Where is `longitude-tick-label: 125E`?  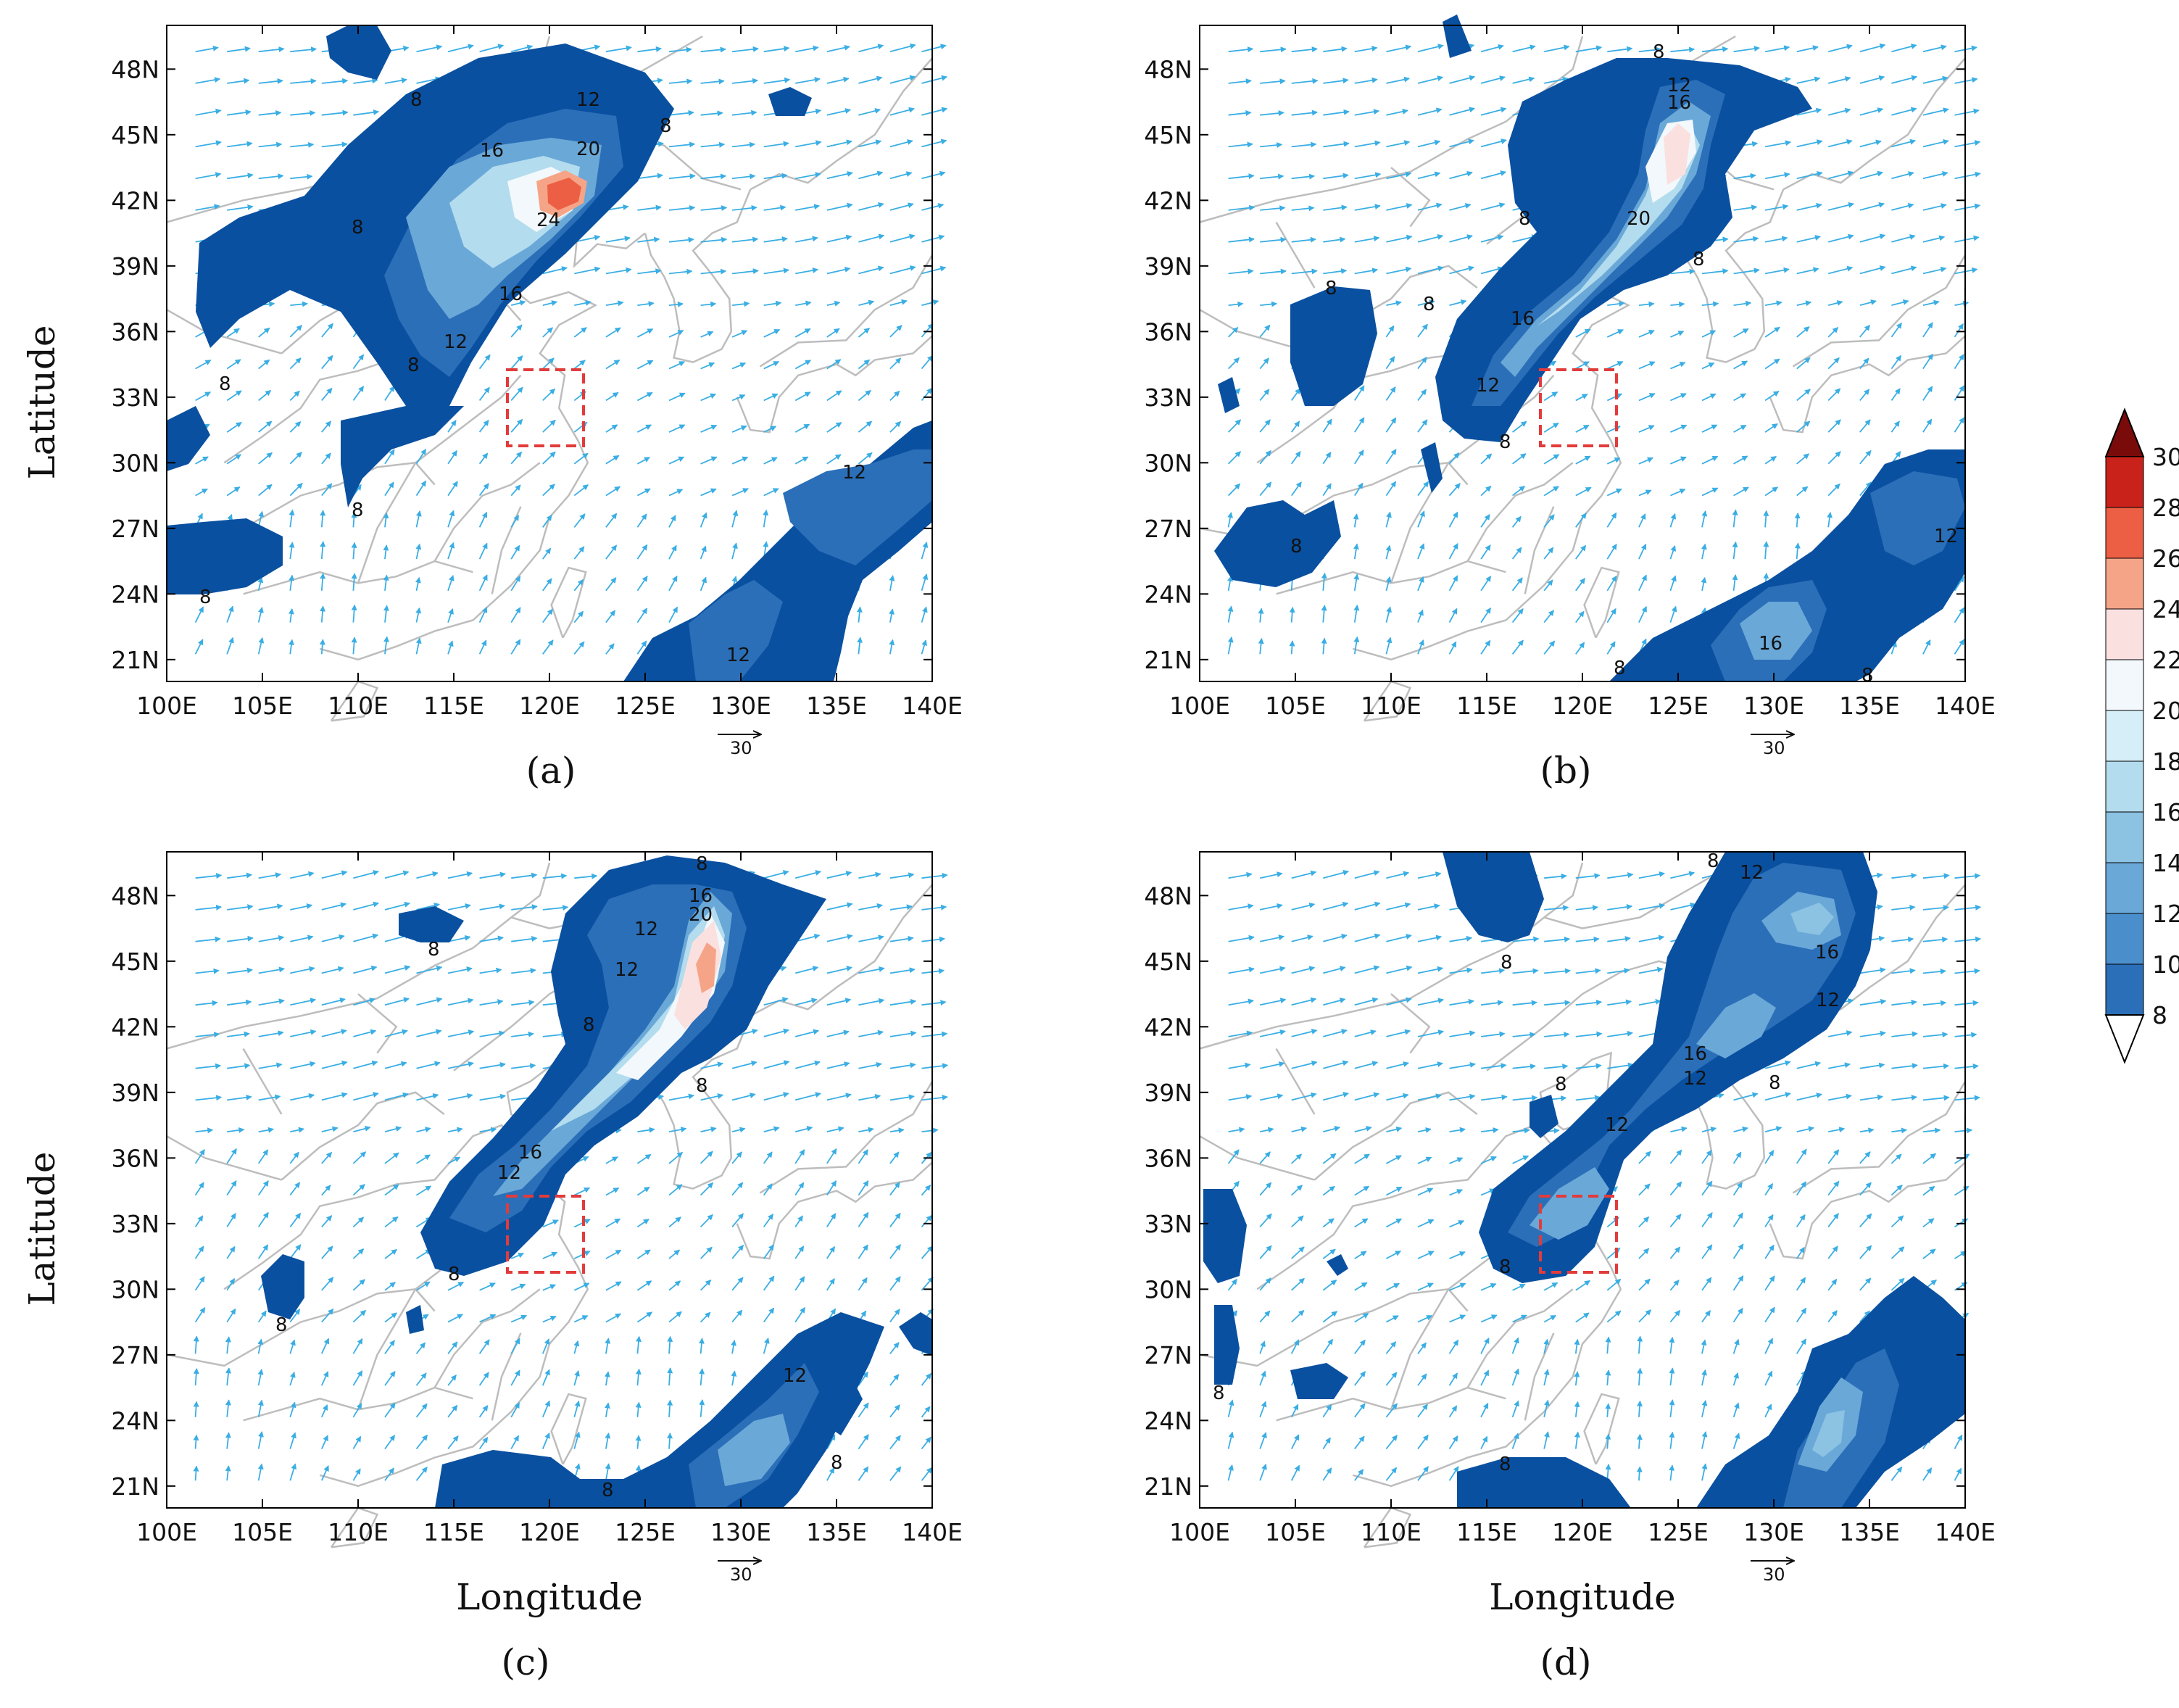 longitude-tick-label: 125E is located at coordinates (1678, 706).